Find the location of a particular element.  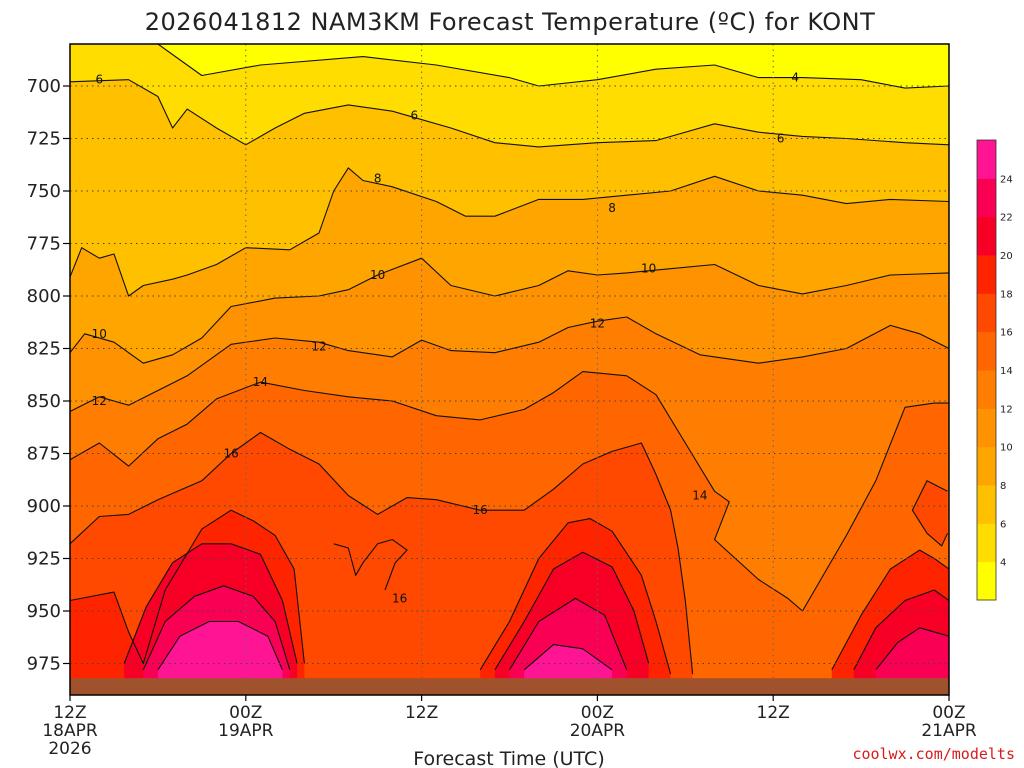

x-tick-label-60-2: 21APR is located at coordinates (949, 731).